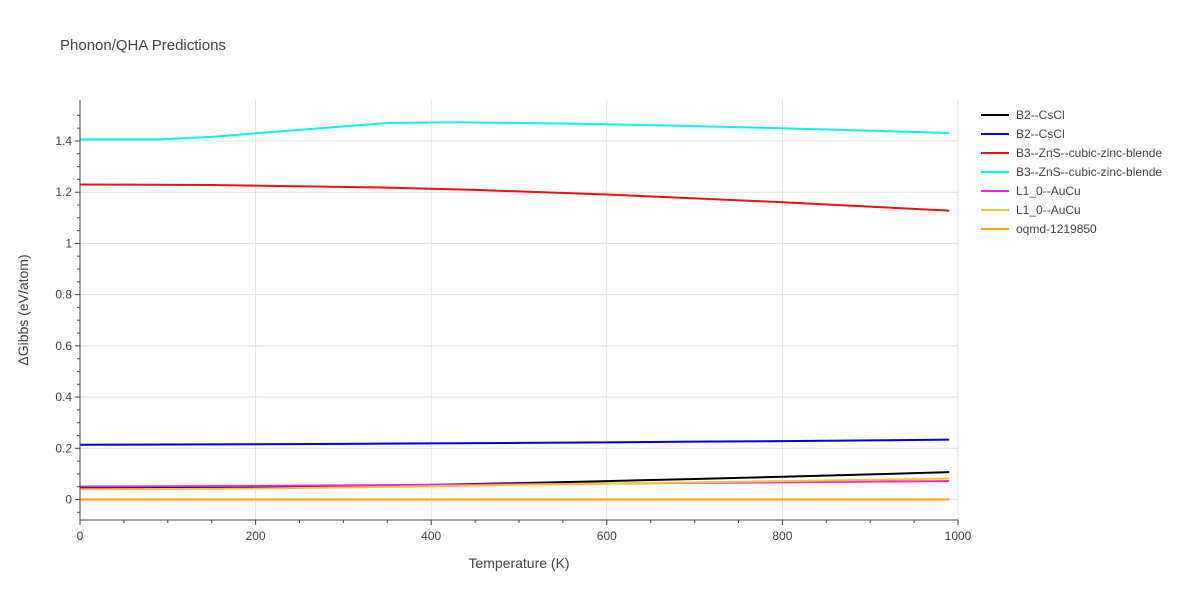 This screenshot has height=600, width=1200. I want to click on y-tick-label: 1.2, so click(63, 192).